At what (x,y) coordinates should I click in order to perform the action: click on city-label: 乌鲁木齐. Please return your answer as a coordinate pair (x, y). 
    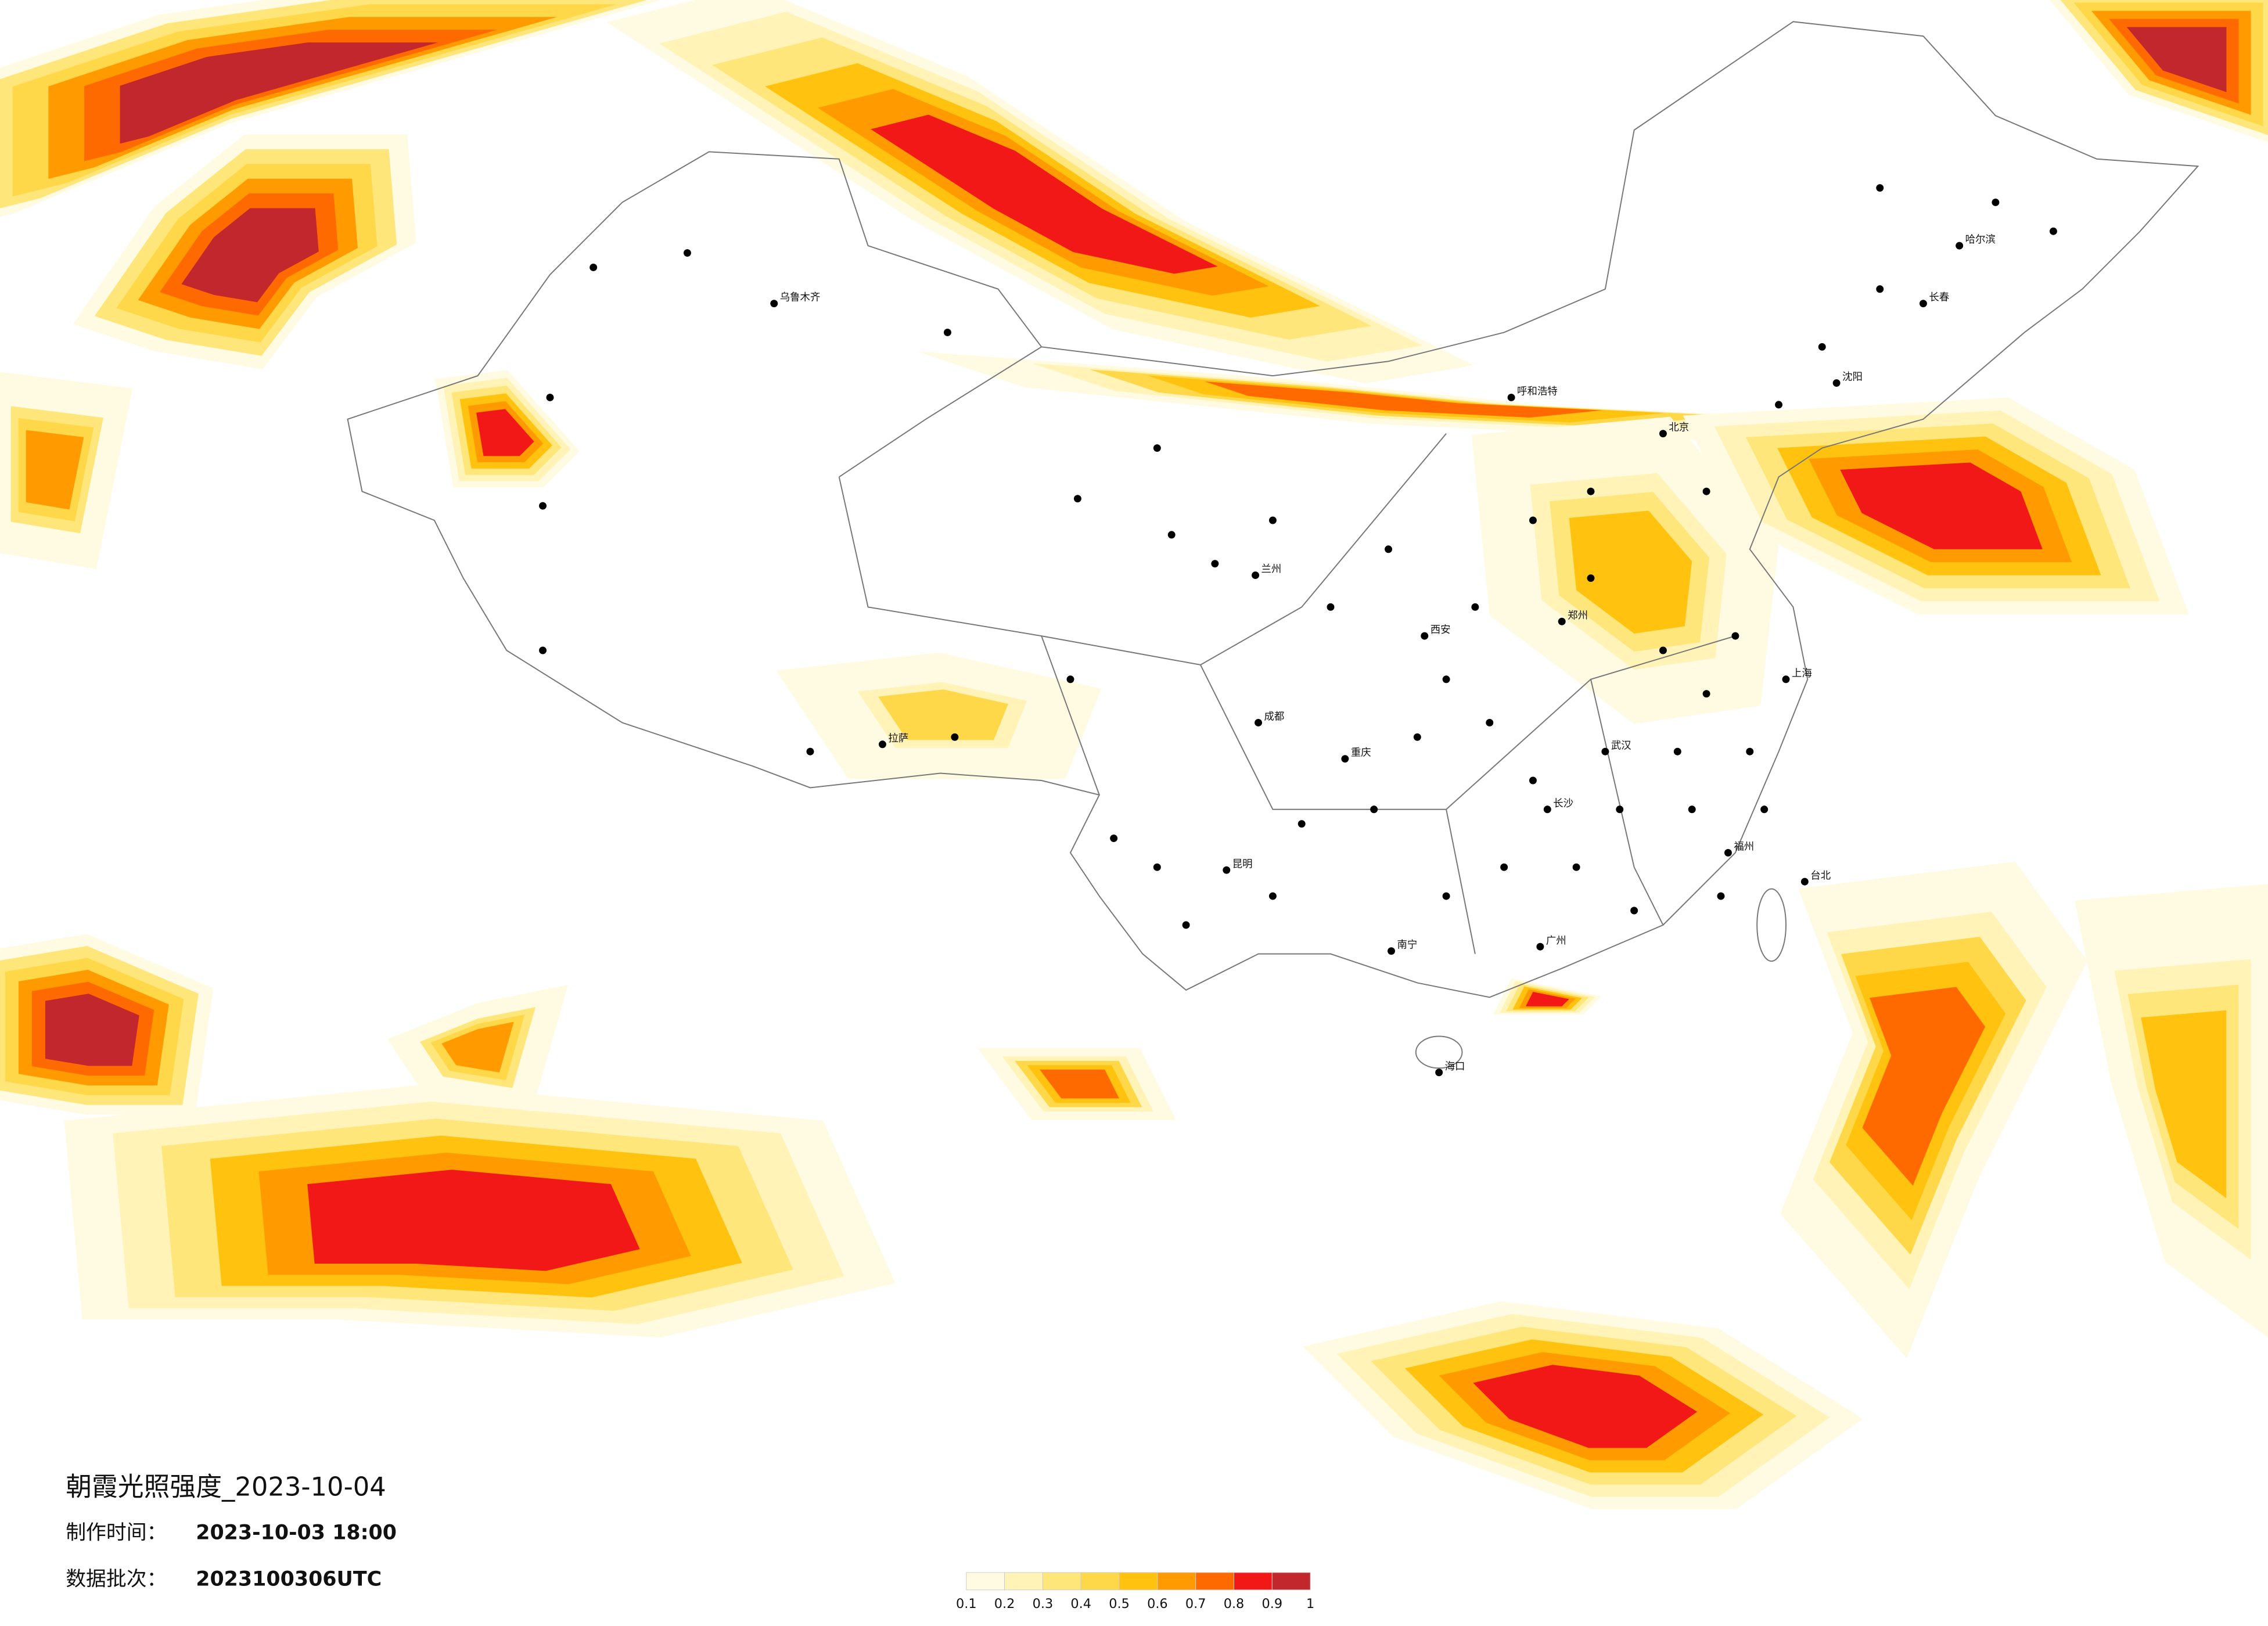
    Looking at the image, I should click on (800, 298).